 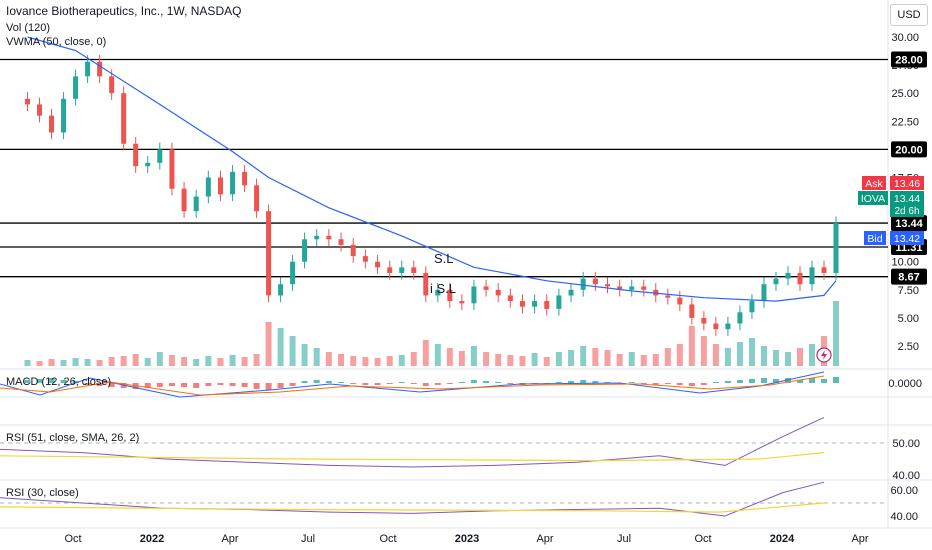 I want to click on level-label: 20.00, so click(x=909, y=150).